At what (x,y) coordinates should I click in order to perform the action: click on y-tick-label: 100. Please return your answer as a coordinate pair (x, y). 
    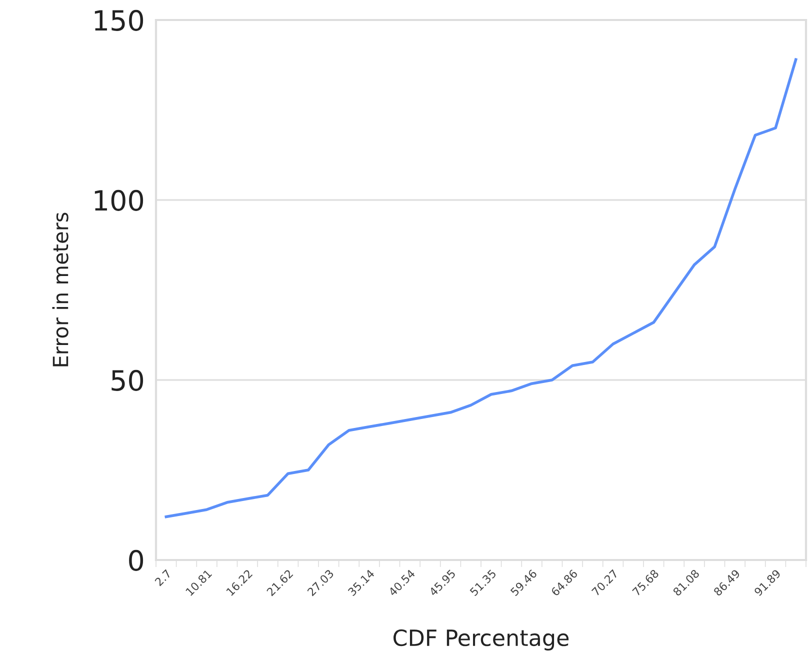
    Looking at the image, I should click on (119, 200).